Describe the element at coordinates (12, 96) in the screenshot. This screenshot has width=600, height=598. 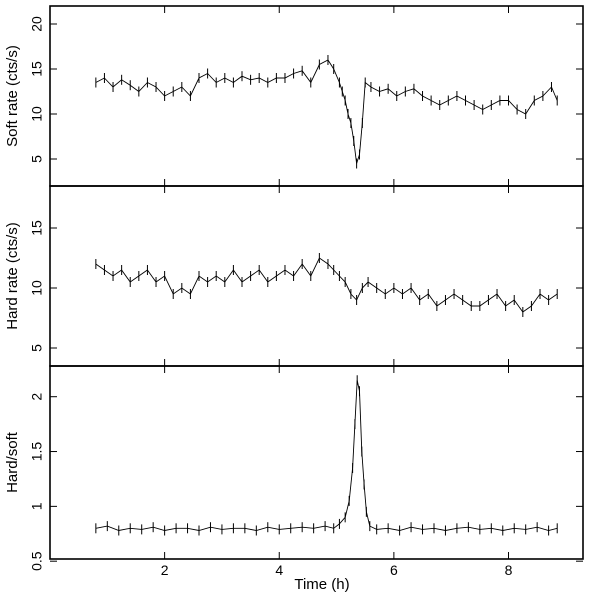
I see `panel-1-y-axis-label: Soft rate (cts/s)` at that location.